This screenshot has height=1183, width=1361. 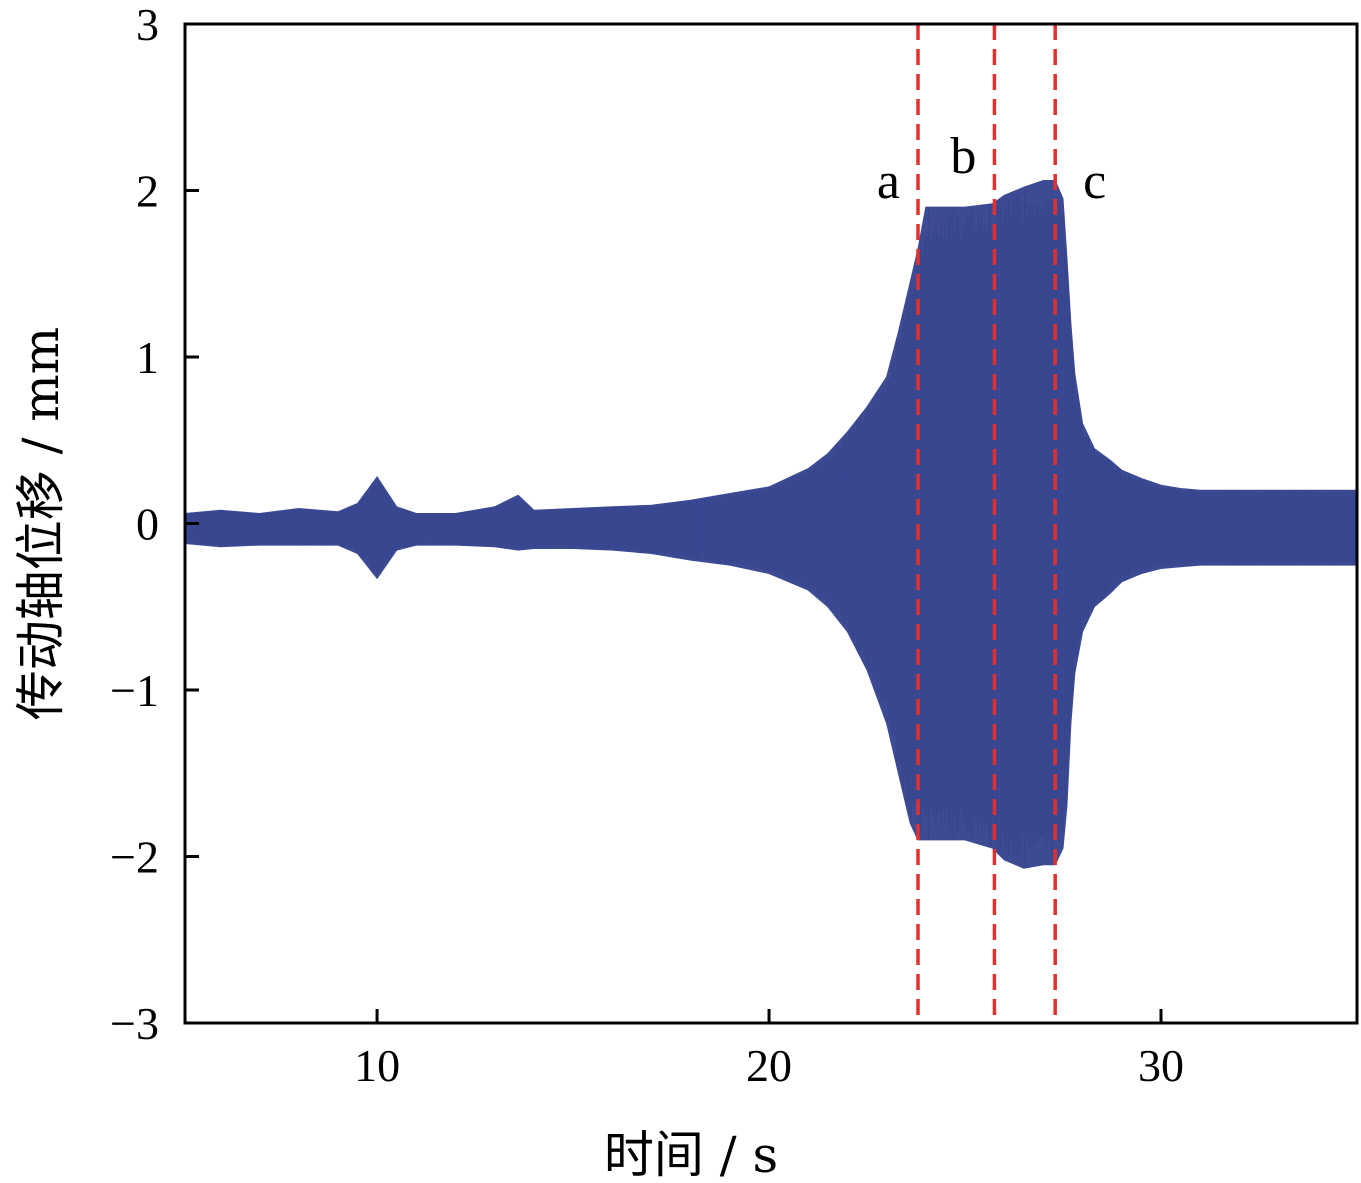 I want to click on marker-label-a: a, so click(x=888, y=181).